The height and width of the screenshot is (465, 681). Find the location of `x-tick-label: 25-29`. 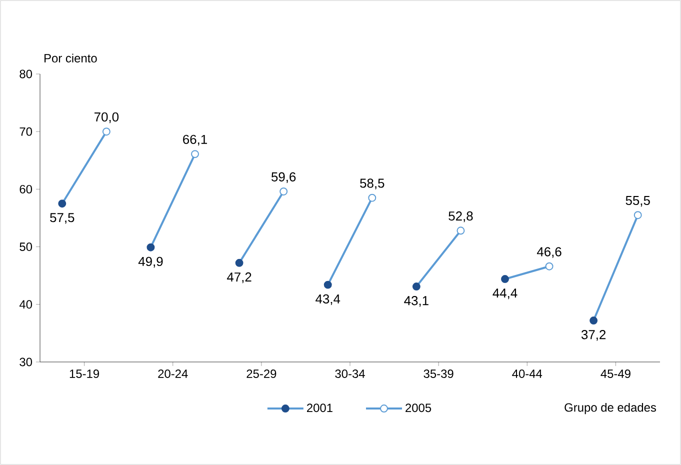

x-tick-label: 25-29 is located at coordinates (261, 374).